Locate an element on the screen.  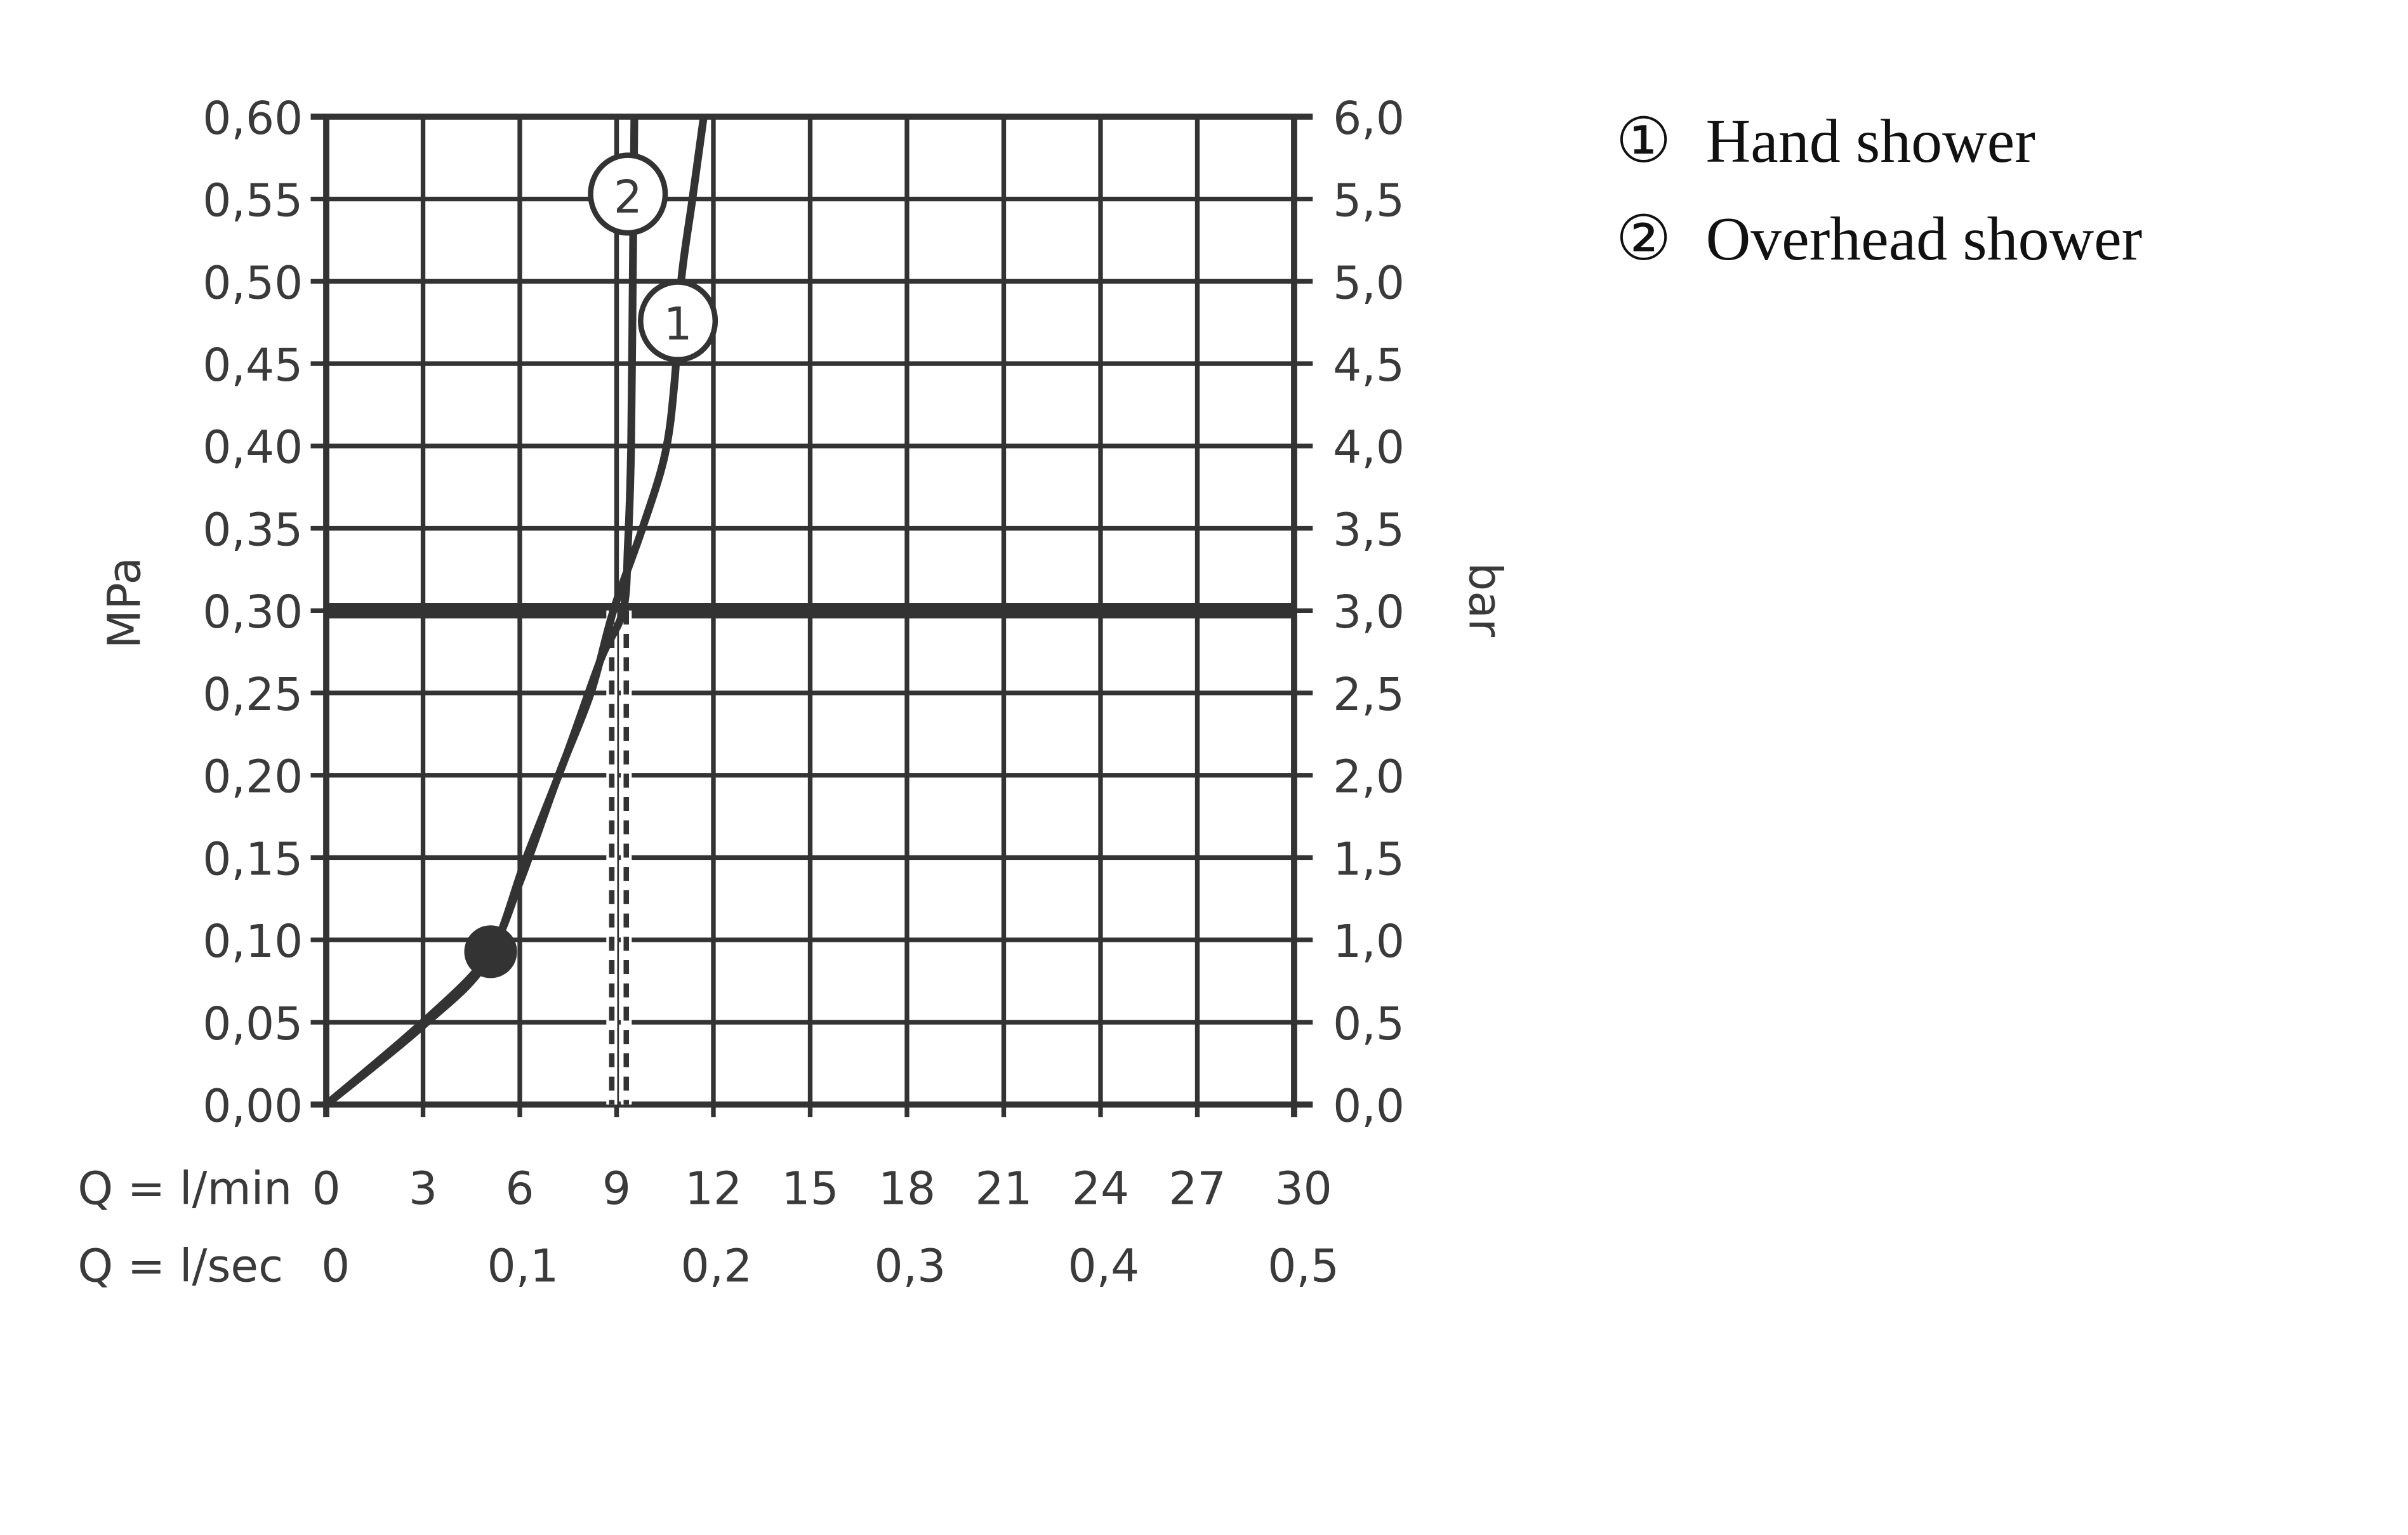
x-tick-label-lmin: 24 is located at coordinates (1100, 1188).